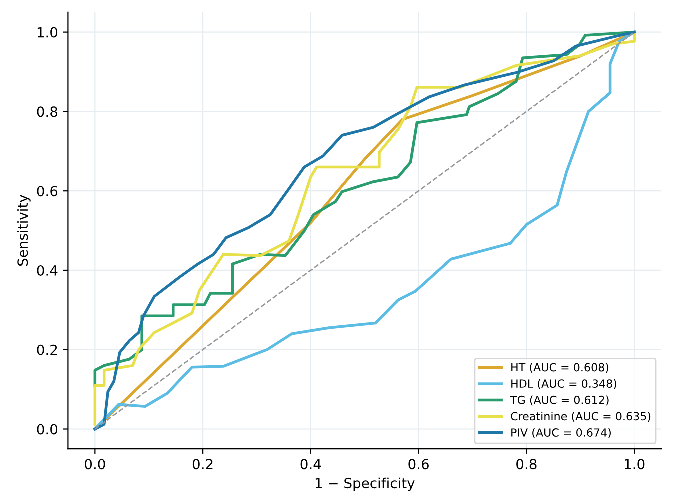 This screenshot has width=682, height=499. What do you see at coordinates (526, 464) in the screenshot?
I see `x-tick-label: 0.8` at bounding box center [526, 464].